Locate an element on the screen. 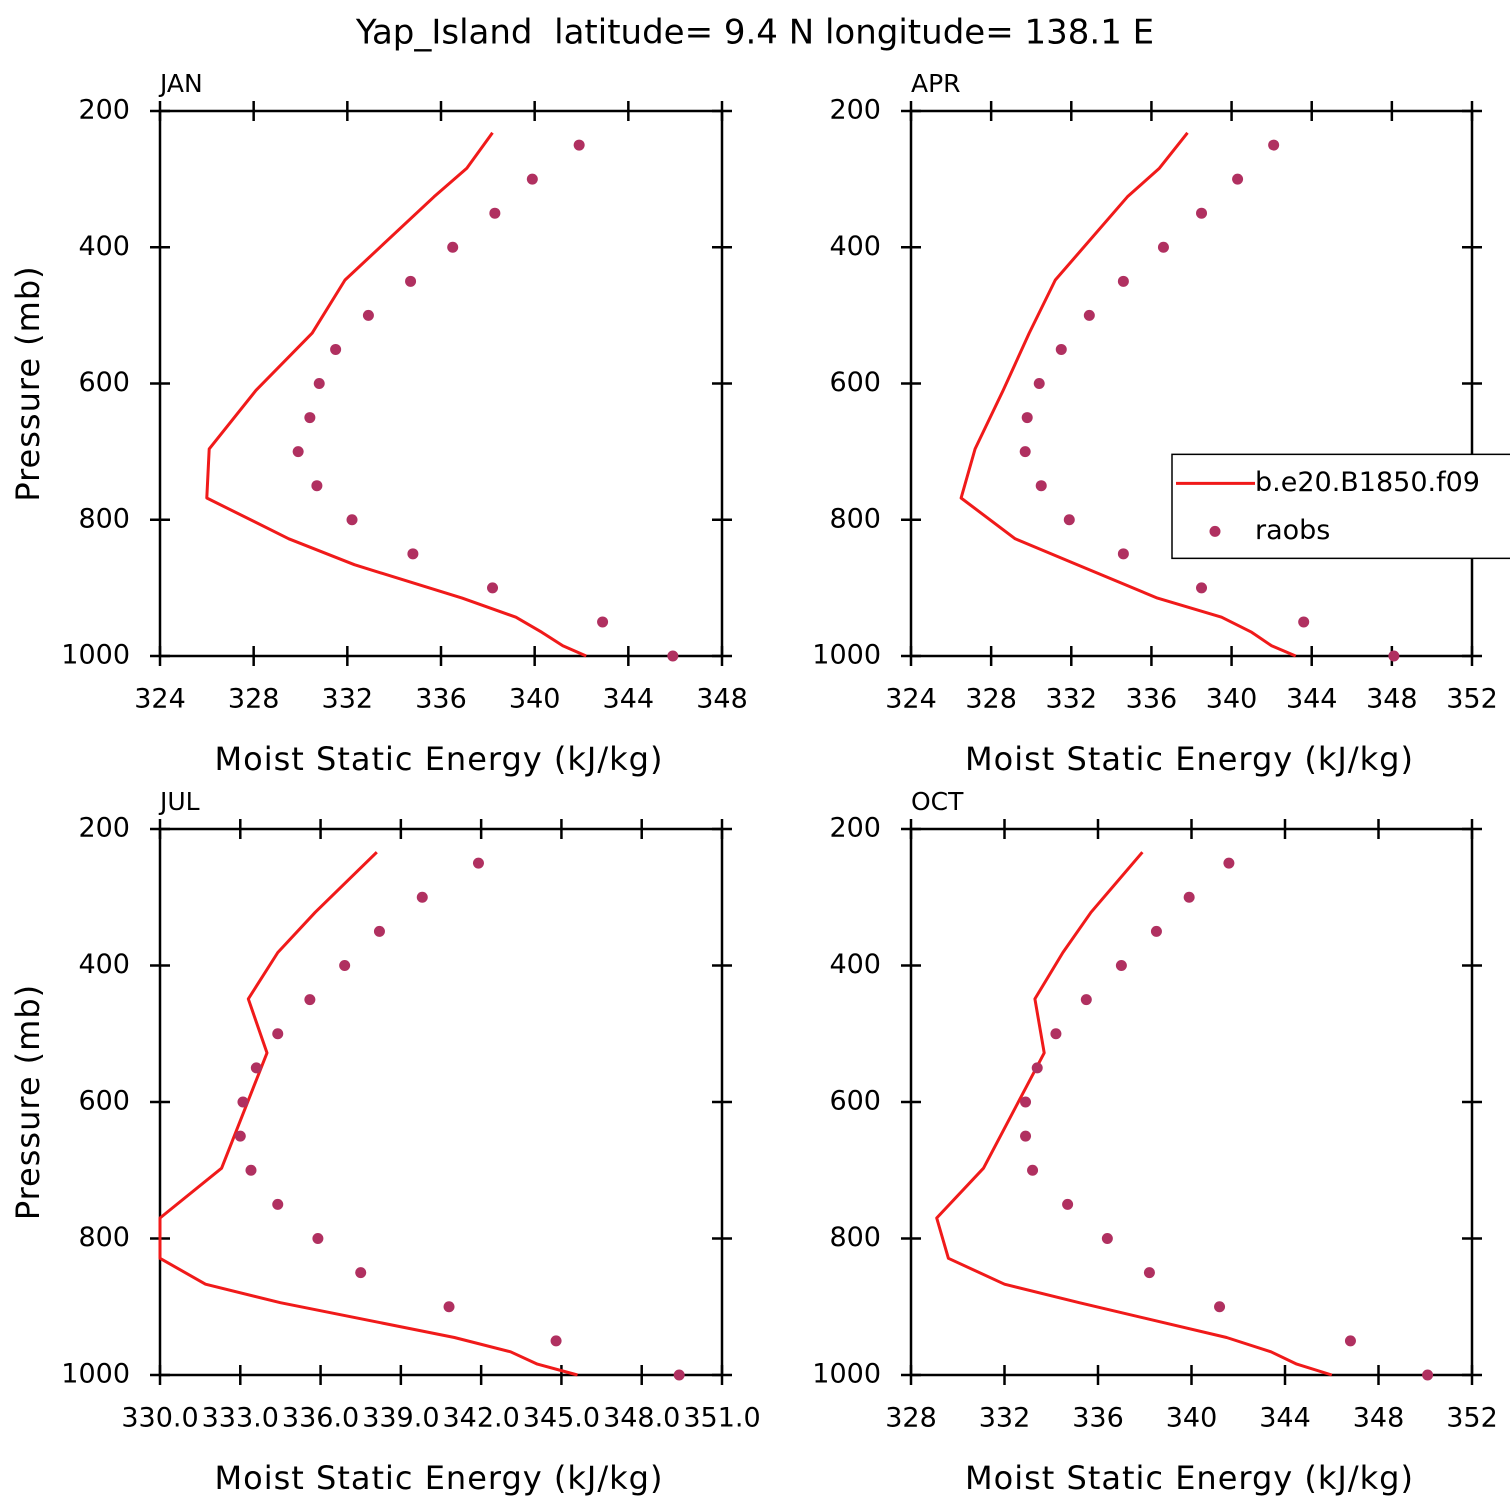 Image resolution: width=1510 pixels, height=1510 pixels. x-tick-label: 324 is located at coordinates (160, 699).